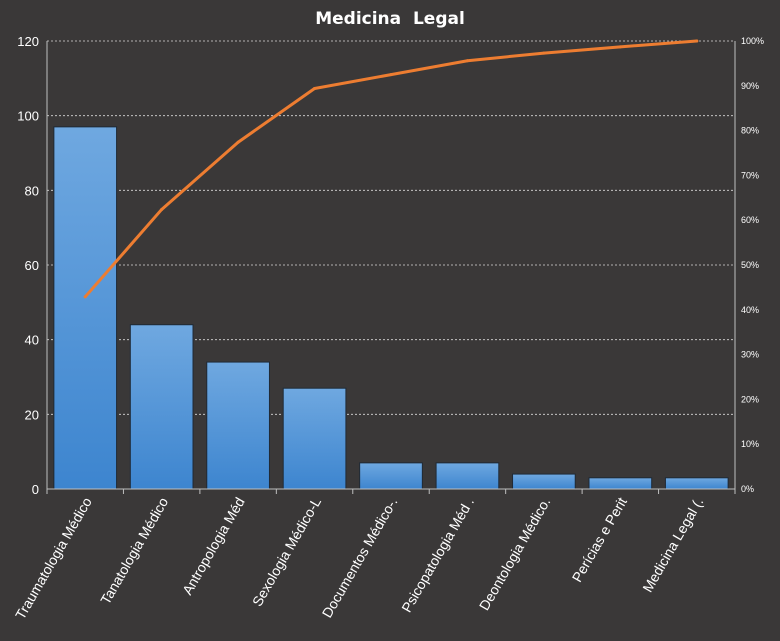  What do you see at coordinates (752, 41) in the screenshot?
I see `y2-tick-label: 100%` at bounding box center [752, 41].